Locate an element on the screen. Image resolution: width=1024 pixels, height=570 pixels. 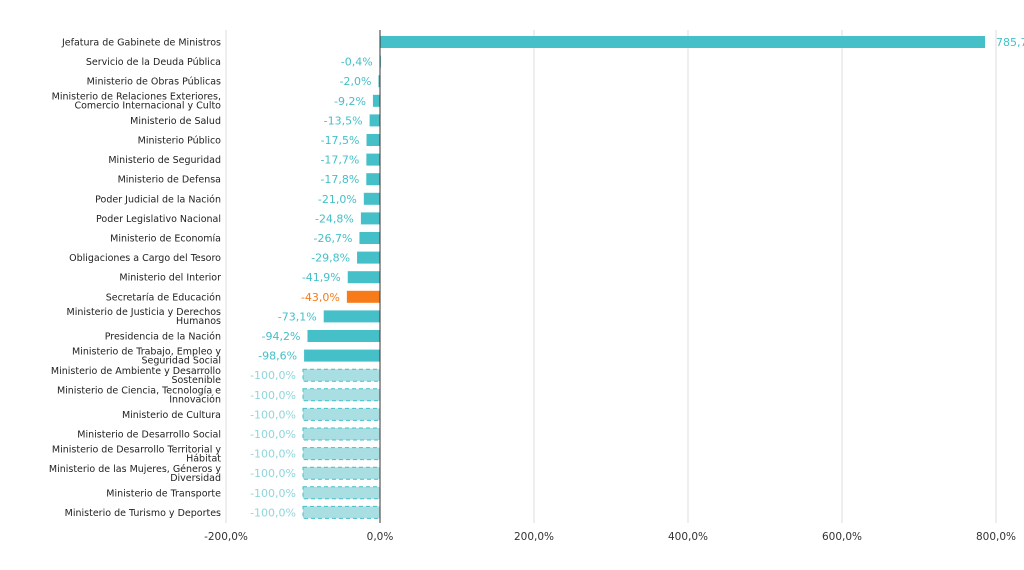
category-label: Ministerio de Justicia y Derechos Humanos is located at coordinates (144, 317).